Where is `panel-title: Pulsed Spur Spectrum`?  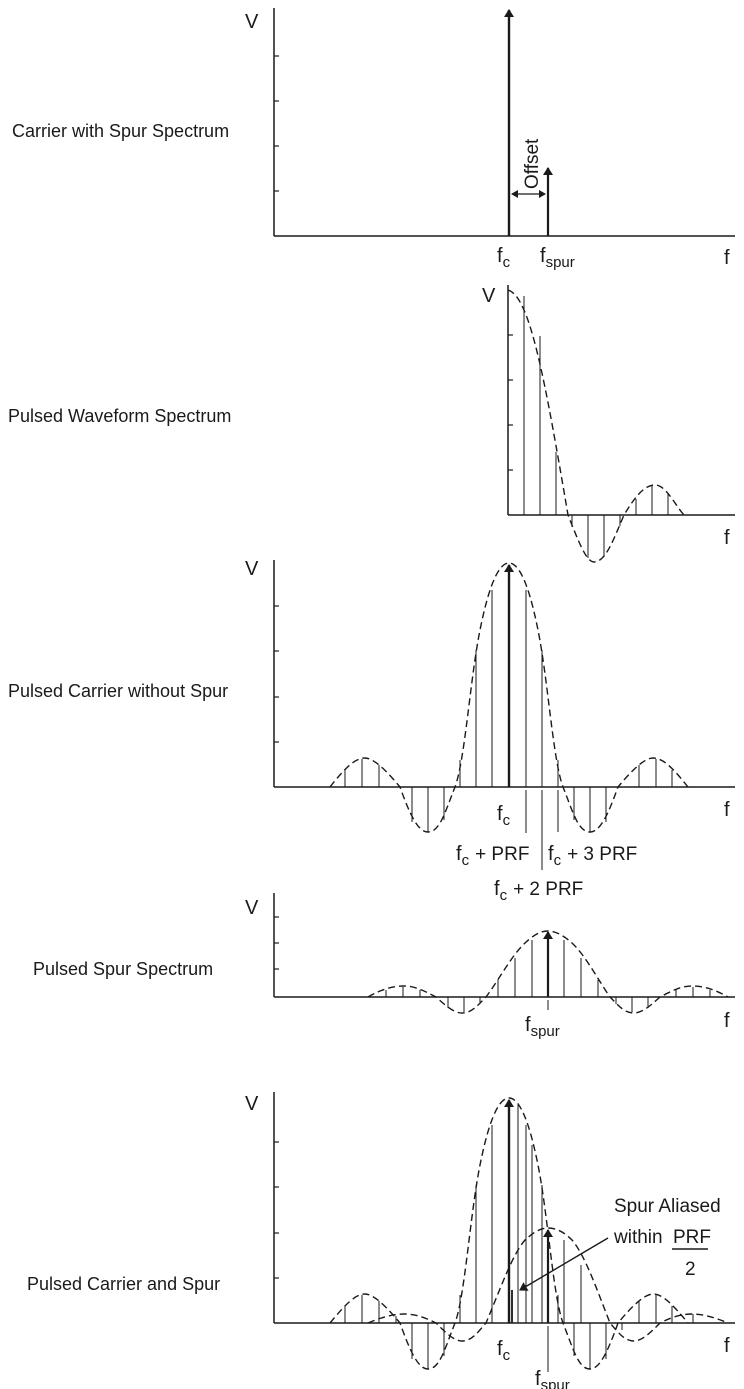 panel-title: Pulsed Spur Spectrum is located at coordinates (123, 969).